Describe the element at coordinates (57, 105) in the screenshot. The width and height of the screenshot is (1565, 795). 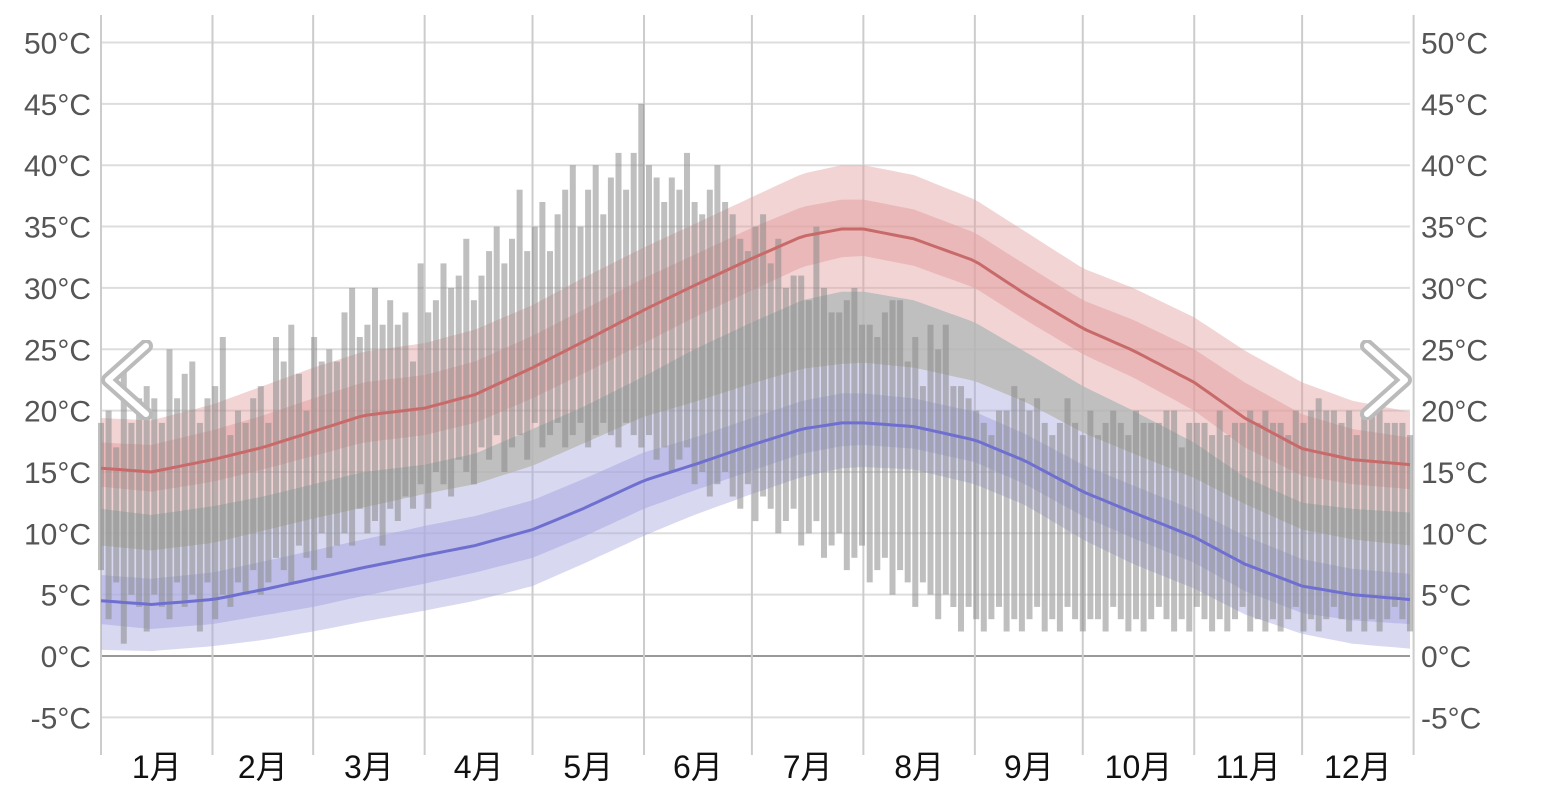
I see `y-tick-label-left: 45°C` at that location.